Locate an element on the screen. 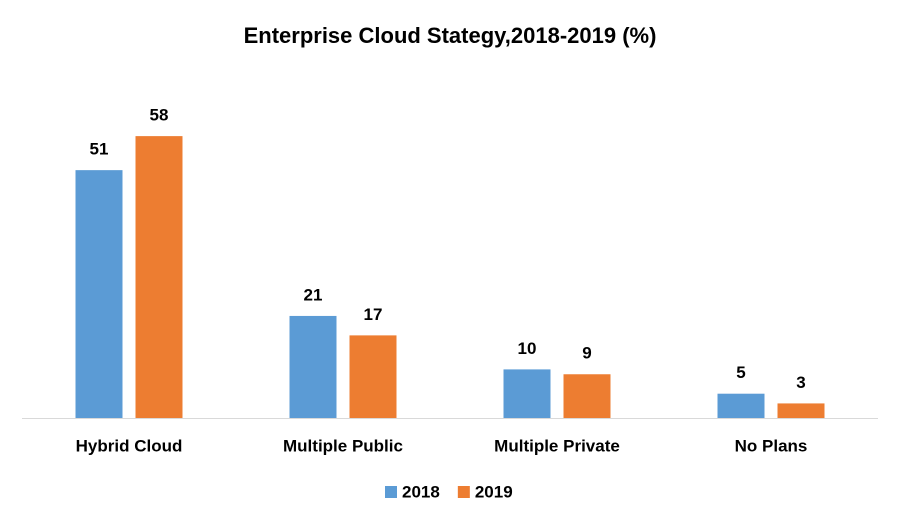 The image size is (900, 525). data-label: 17 is located at coordinates (373, 314).